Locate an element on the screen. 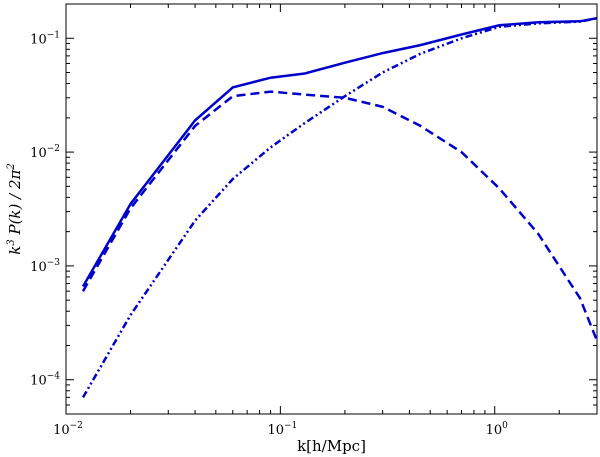 The height and width of the screenshot is (457, 600). y-axis-label: k3 P(k) / 2π2 is located at coordinates (15, 209).